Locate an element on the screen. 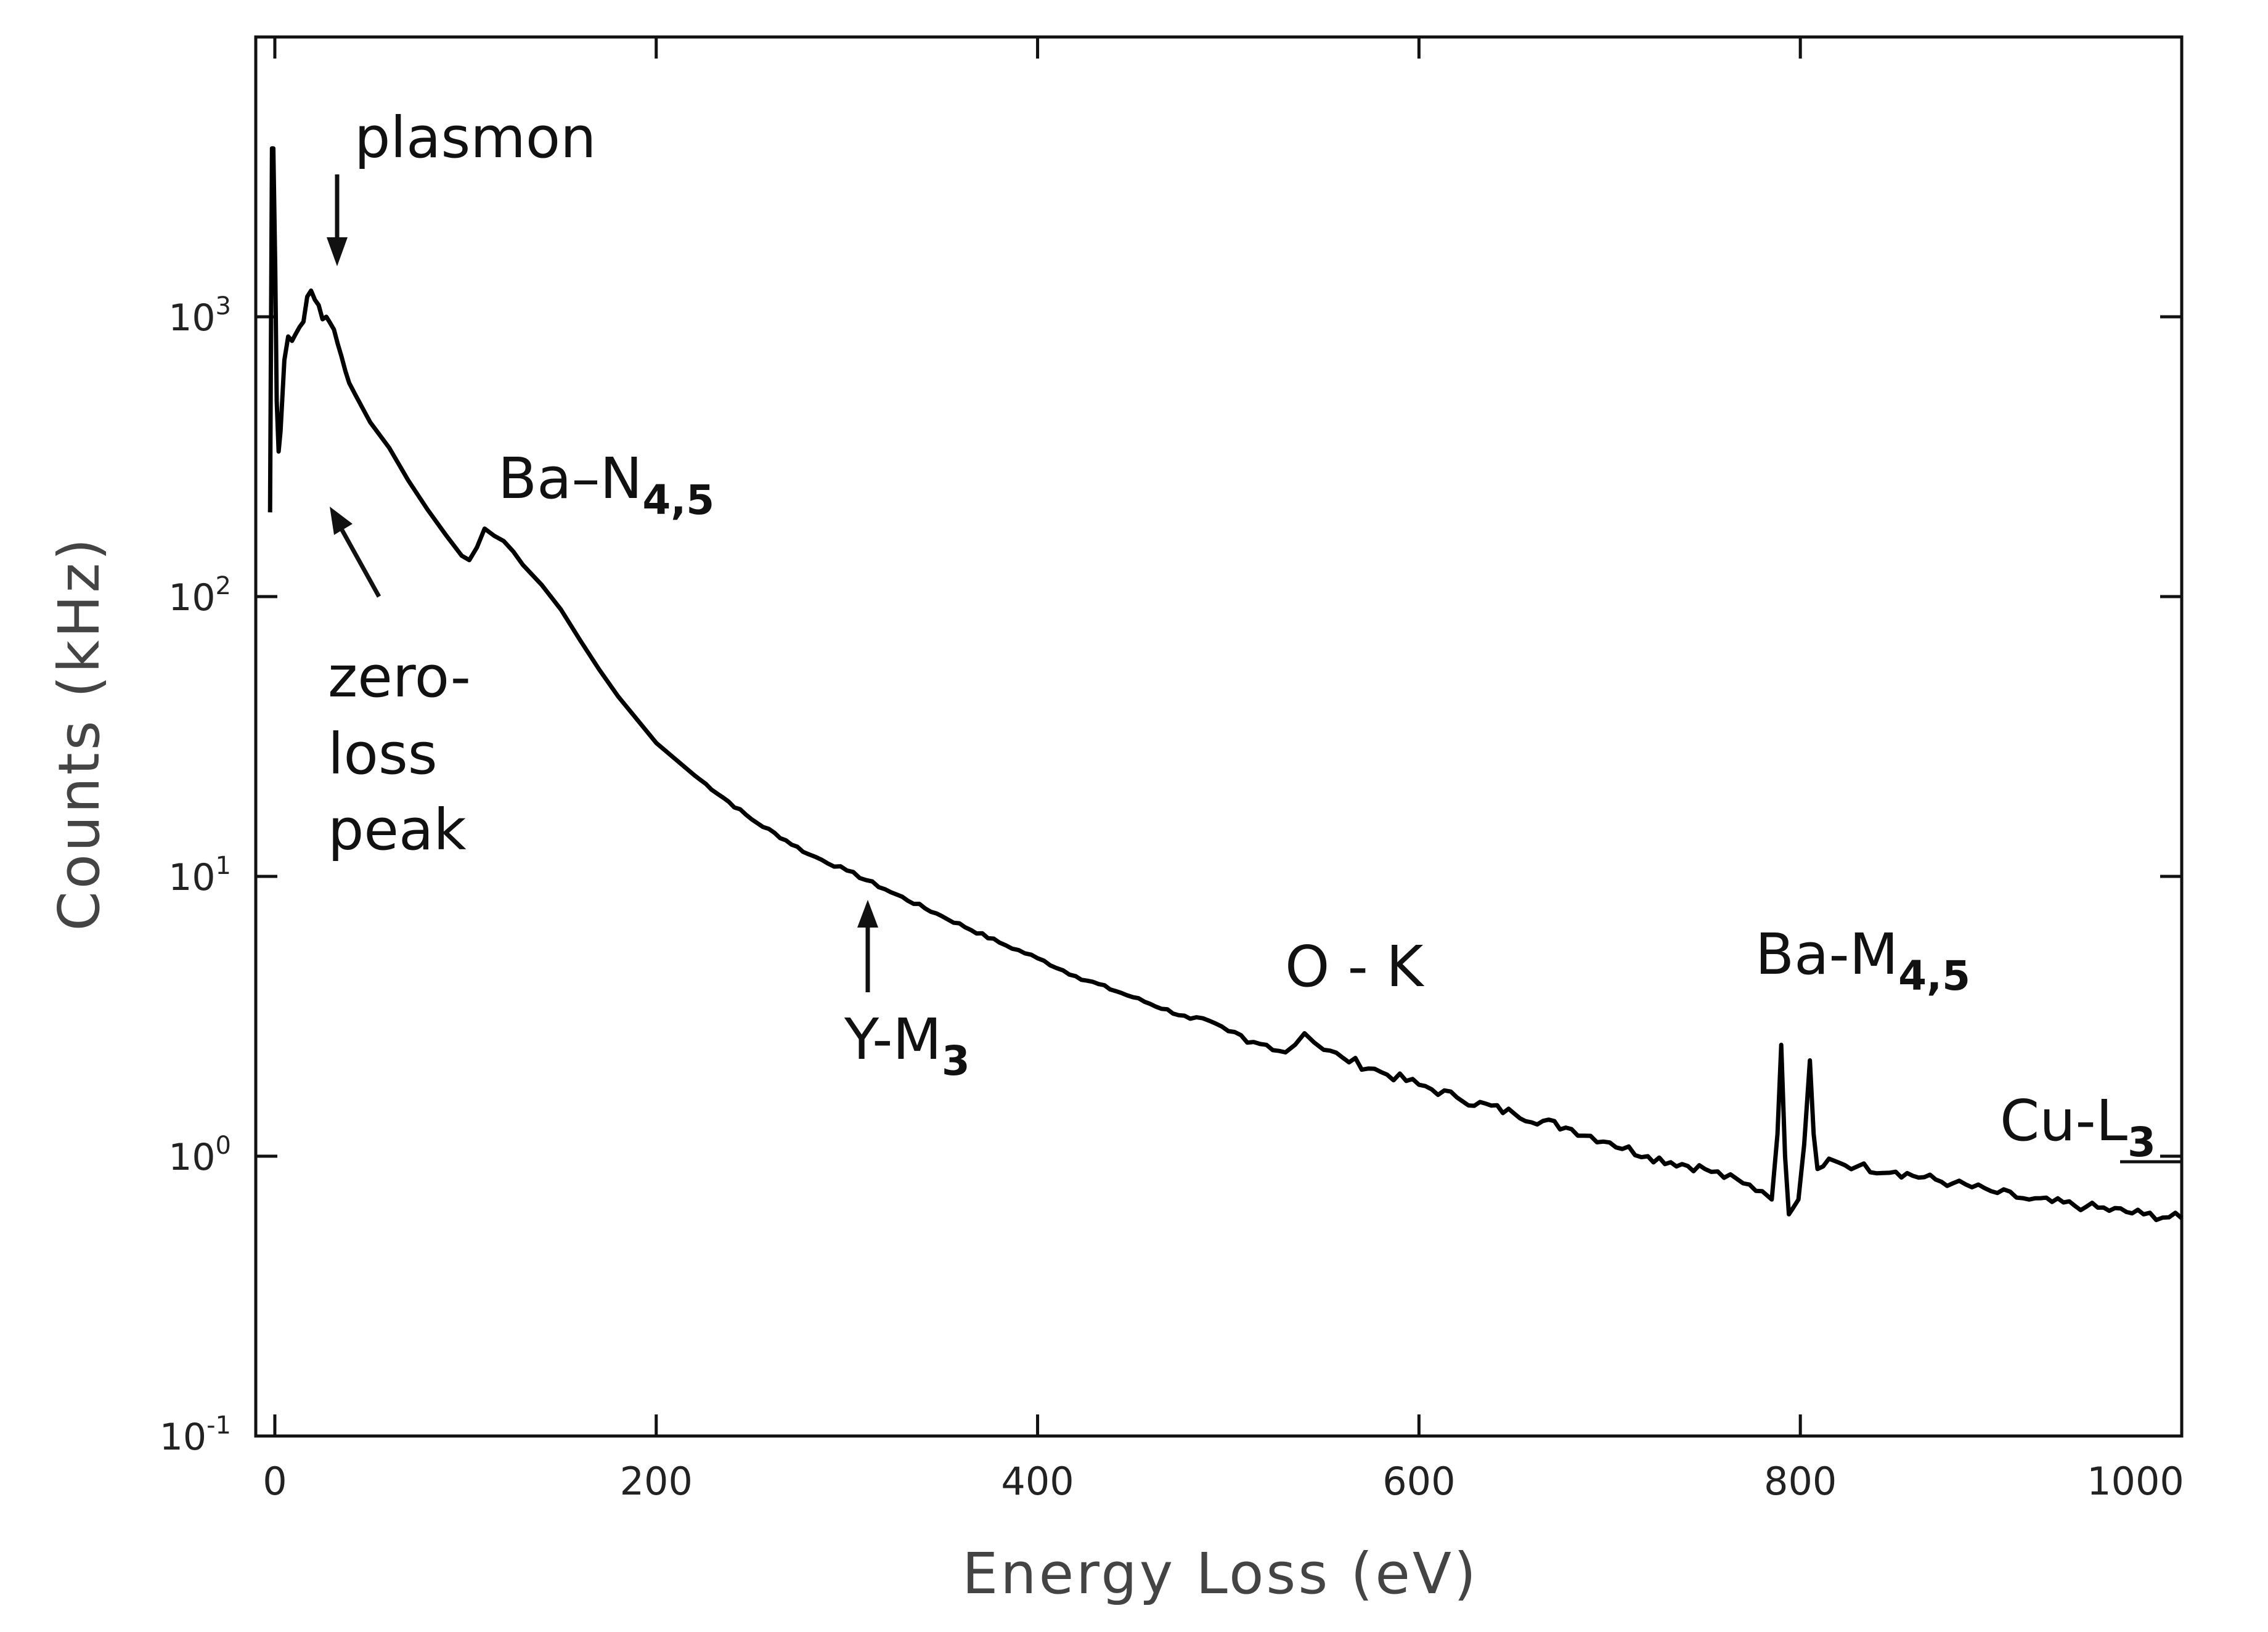  annotation-cu-l3: Cu-L3 is located at coordinates (2078, 1127).